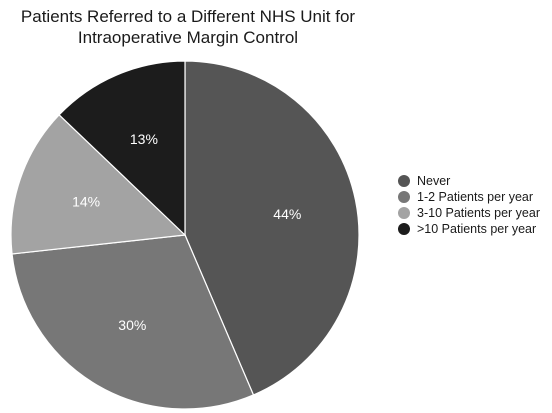 The height and width of the screenshot is (413, 552). I want to click on legend-item-never: Never, so click(469, 181).